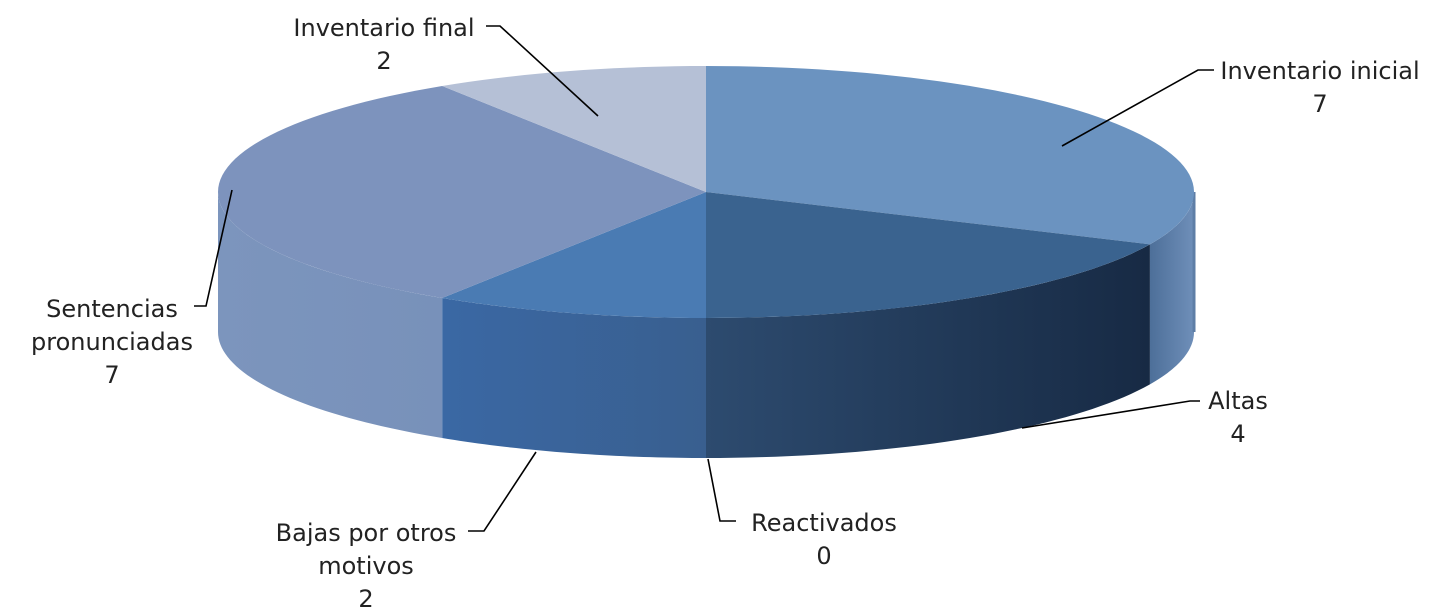  Describe the element at coordinates (574, 129) in the screenshot. I see `pie-slice-inventario-final` at that location.